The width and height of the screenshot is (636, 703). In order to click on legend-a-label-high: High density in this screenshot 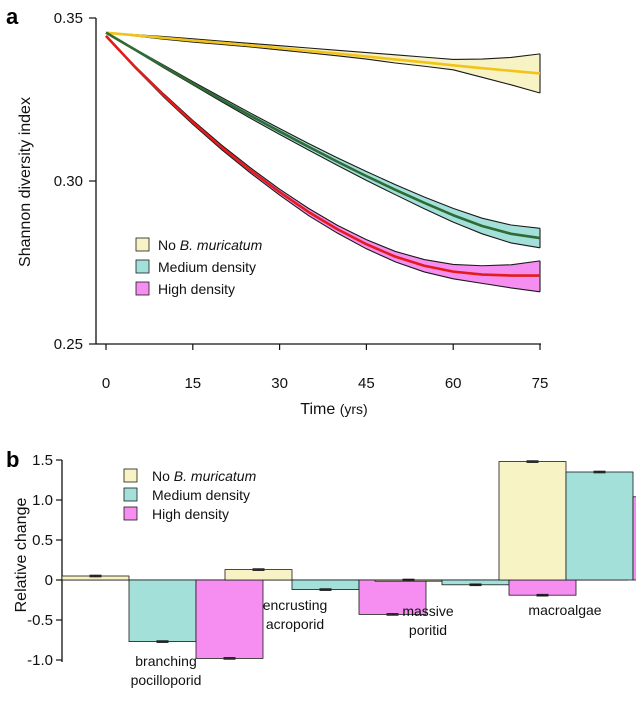, I will do `click(196, 289)`.